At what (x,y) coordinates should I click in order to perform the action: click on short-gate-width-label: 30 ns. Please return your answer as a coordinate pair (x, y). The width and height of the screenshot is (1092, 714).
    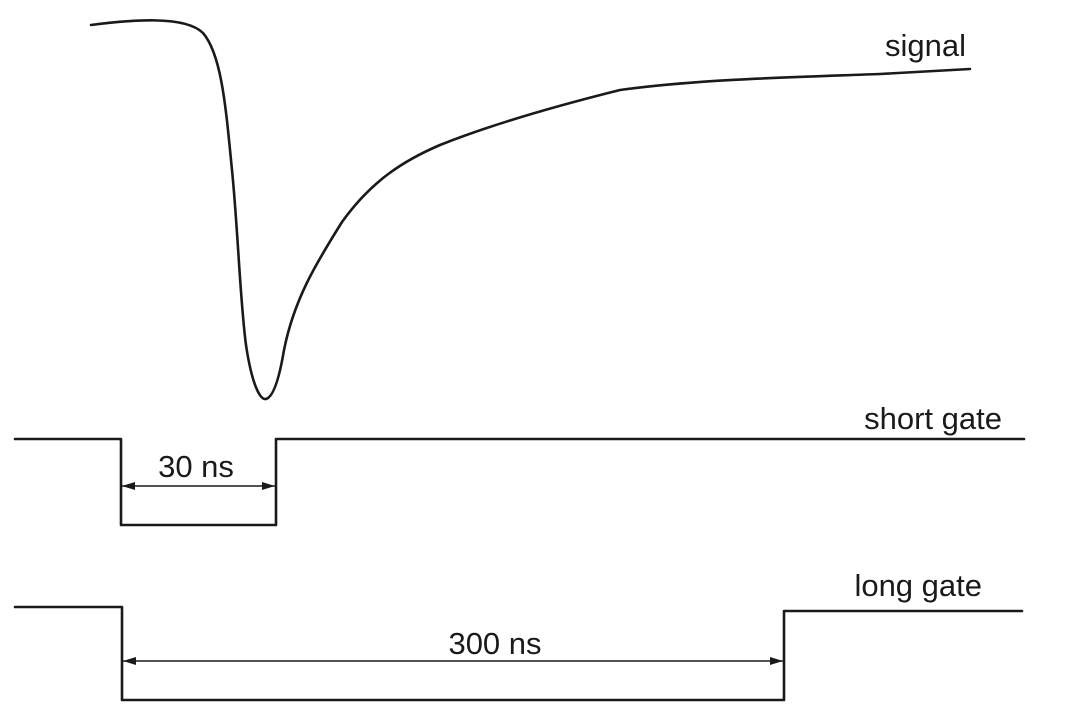
    Looking at the image, I should click on (196, 466).